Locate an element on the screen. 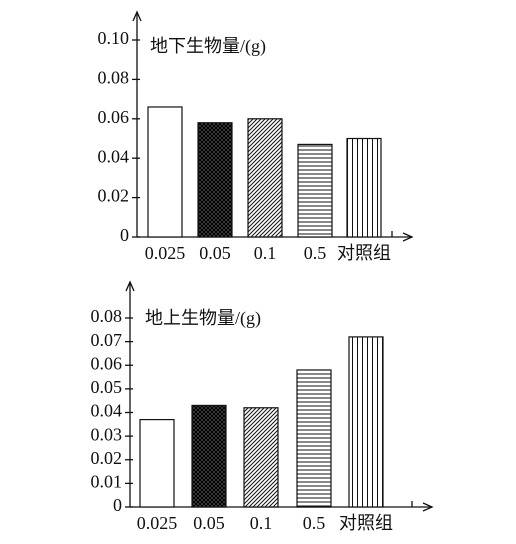  y-tick-label: 0.07 is located at coordinates (107, 340).